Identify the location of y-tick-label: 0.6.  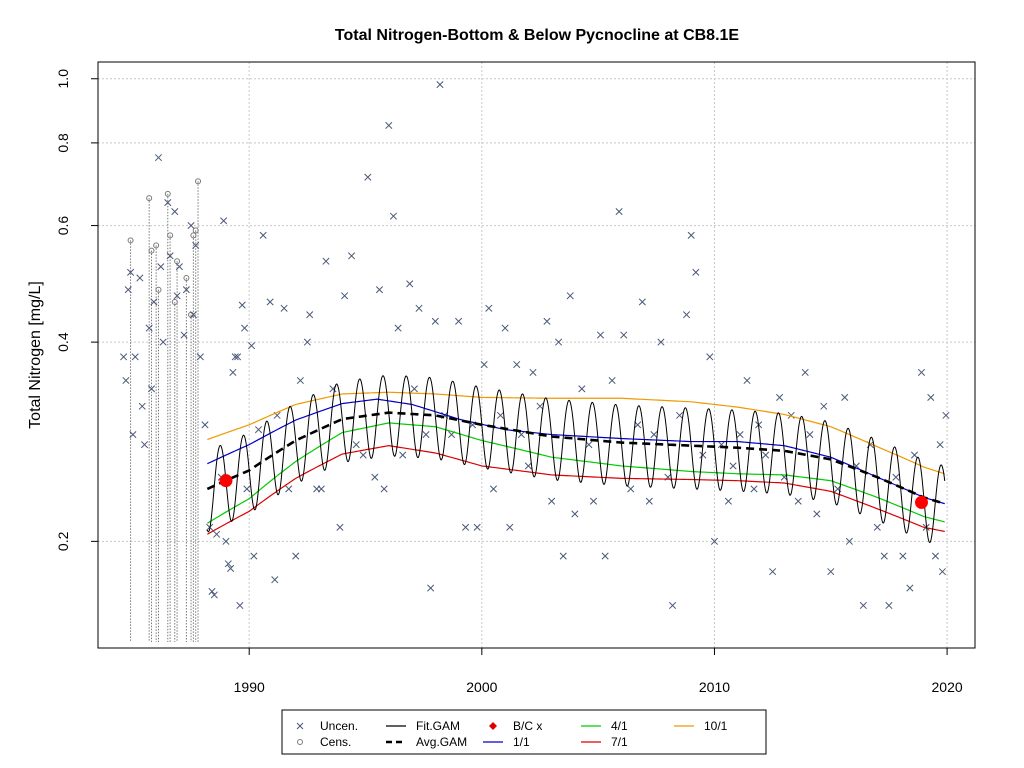
(63, 226).